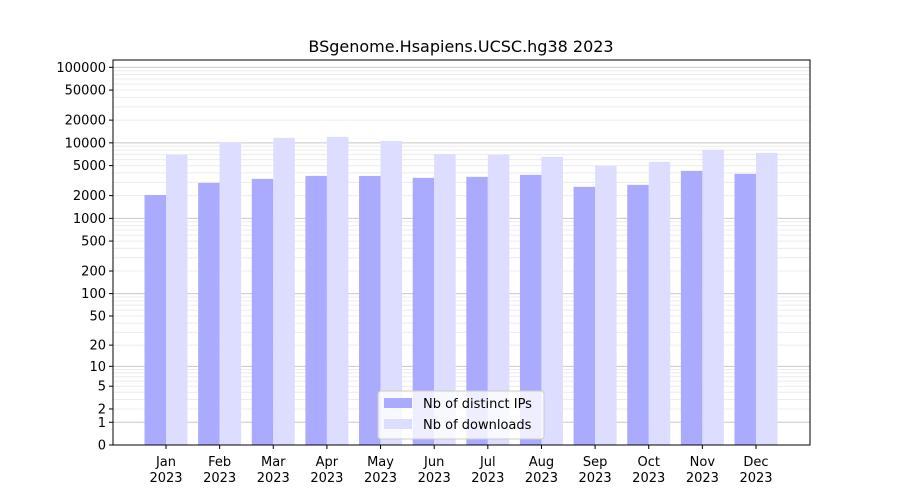  I want to click on y-tick-label: 2000, so click(89, 196).